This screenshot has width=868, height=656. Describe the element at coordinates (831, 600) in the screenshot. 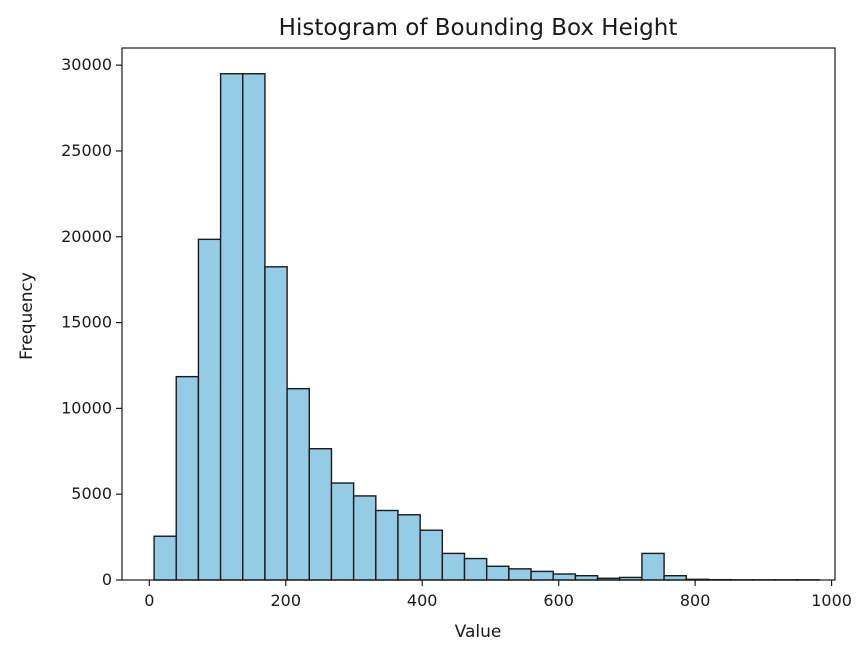

I see `x-tick-label: 1000` at that location.